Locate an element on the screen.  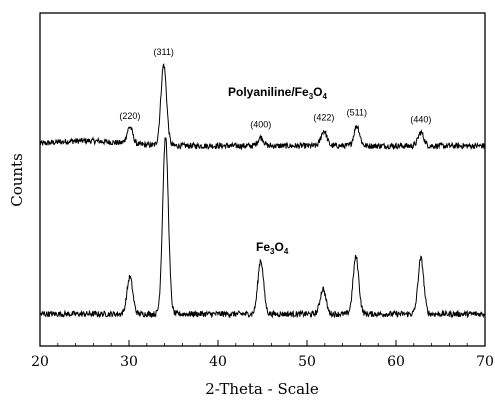
x-tick-label: 30 is located at coordinates (129, 362).